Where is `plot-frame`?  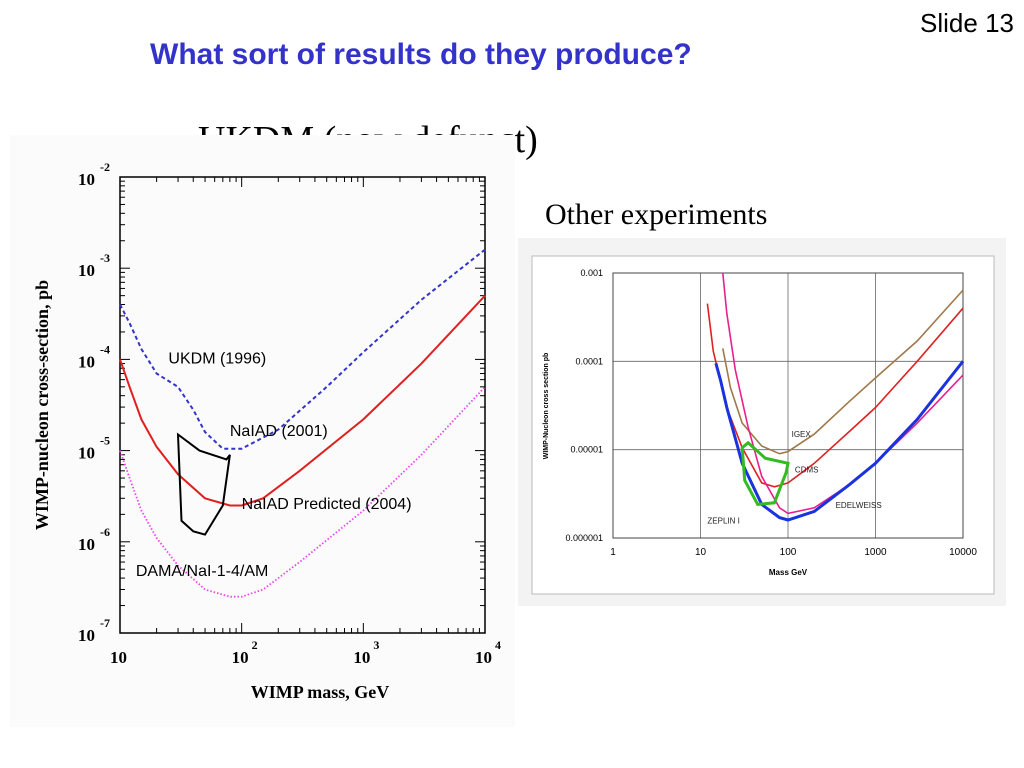 plot-frame is located at coordinates (788, 405).